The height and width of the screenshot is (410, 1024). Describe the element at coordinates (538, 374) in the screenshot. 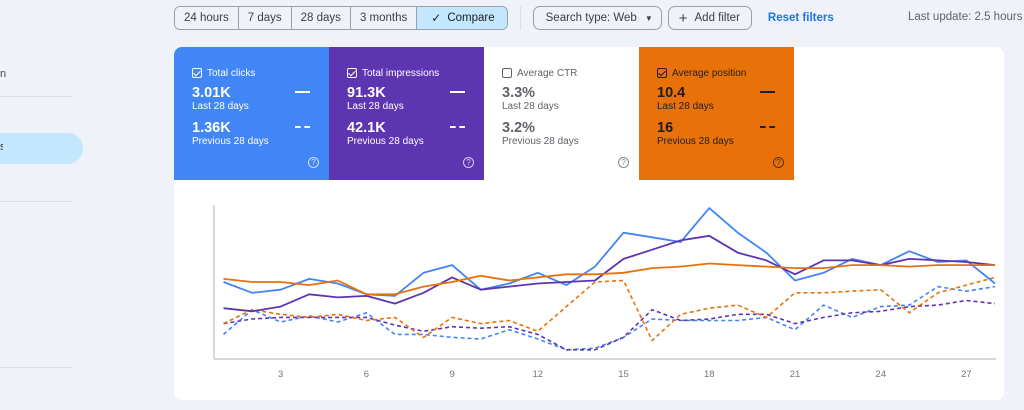

I see `x-tick-label: 12` at that location.